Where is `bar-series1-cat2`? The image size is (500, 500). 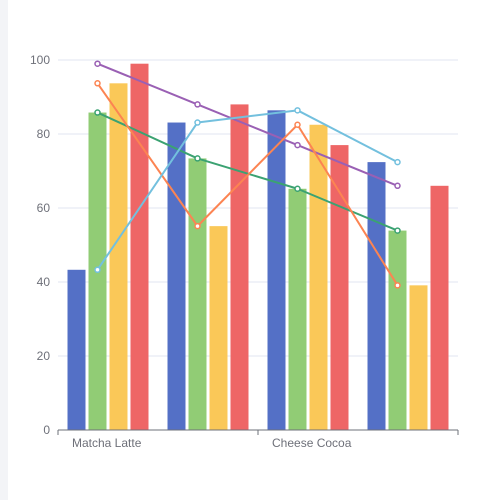
bar-series1-cat2 is located at coordinates (176, 276).